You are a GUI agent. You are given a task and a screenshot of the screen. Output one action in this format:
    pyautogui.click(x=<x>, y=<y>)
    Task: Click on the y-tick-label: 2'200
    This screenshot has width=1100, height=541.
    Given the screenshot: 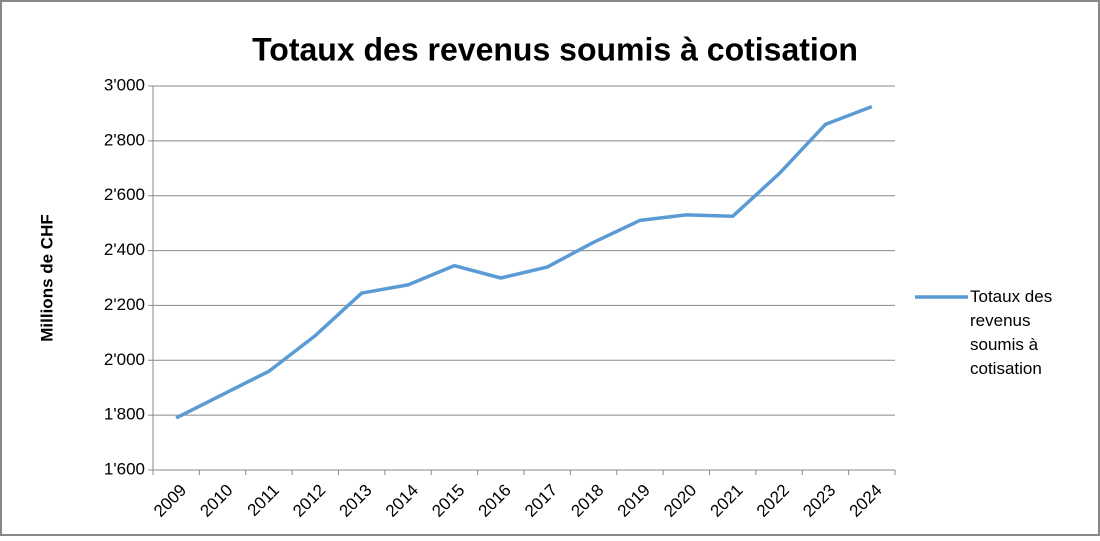 What is the action you would take?
    pyautogui.click(x=124, y=304)
    